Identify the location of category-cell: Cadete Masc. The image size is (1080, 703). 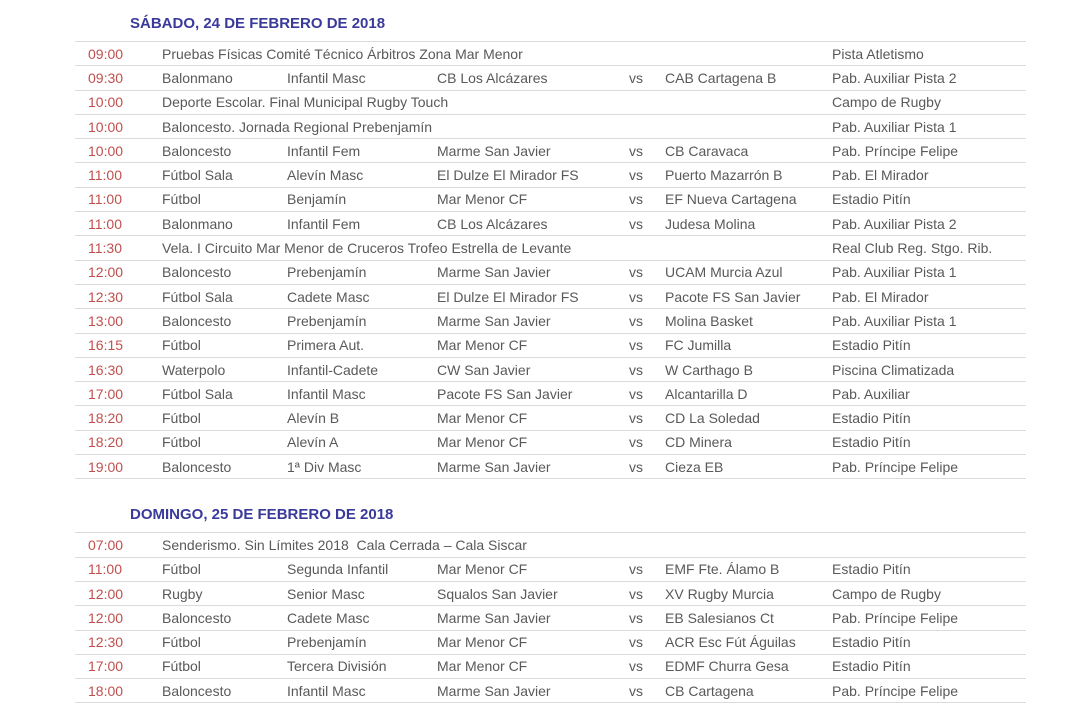
(328, 617).